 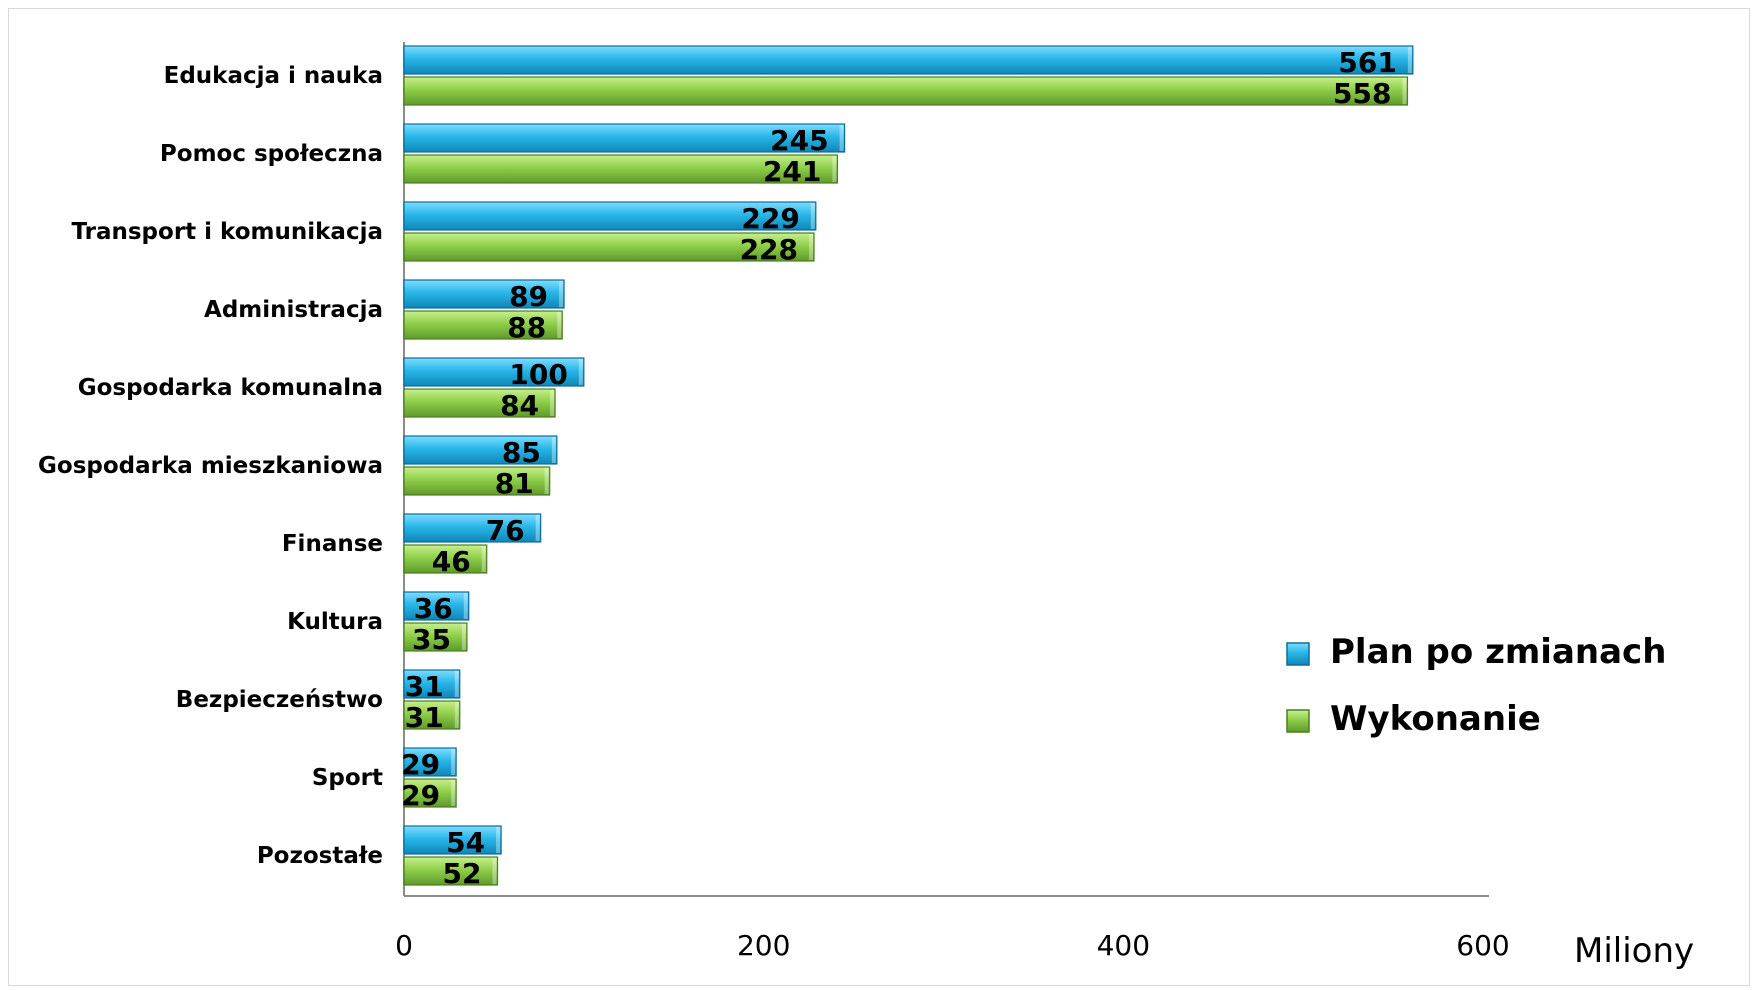 I want to click on category-label-gospodarka-komunalna: Gospodarka komunalna, so click(x=230, y=388).